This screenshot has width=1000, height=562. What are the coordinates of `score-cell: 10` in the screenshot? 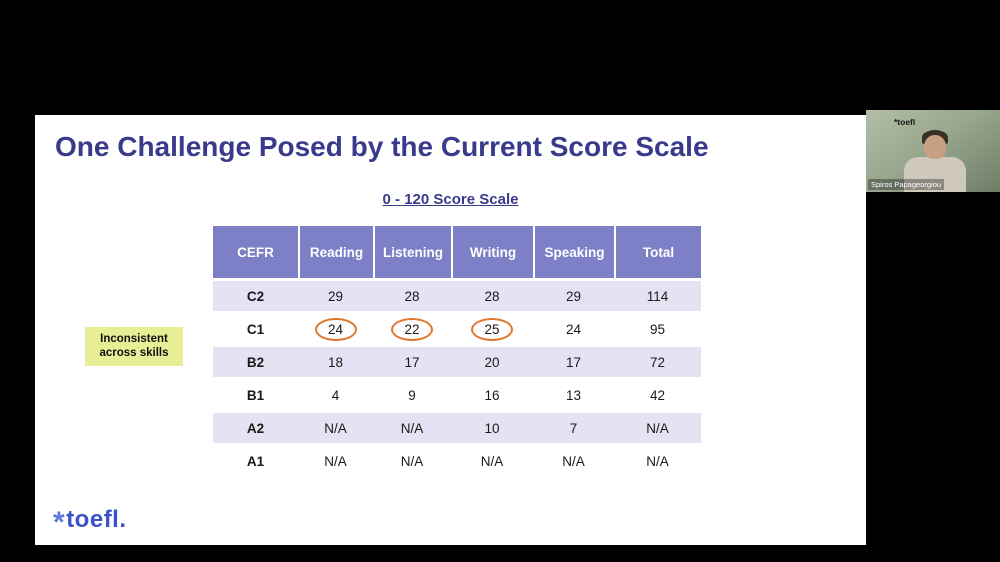 It's located at (492, 428).